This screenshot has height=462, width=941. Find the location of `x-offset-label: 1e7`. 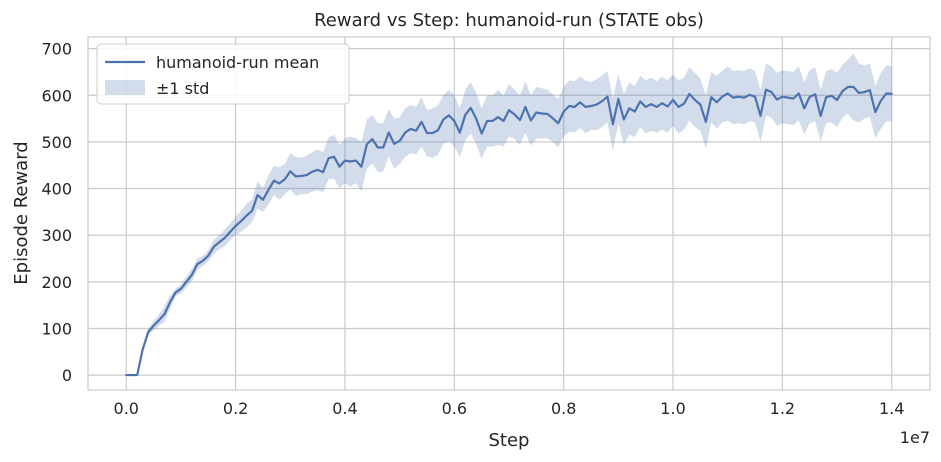

x-offset-label: 1e7 is located at coordinates (915, 437).